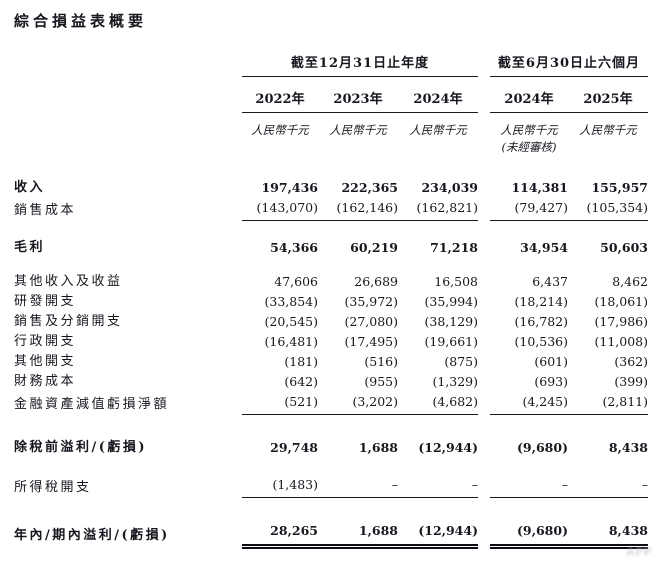 This screenshot has height=566, width=660. I want to click on cell-value: (10,536), so click(541, 341).